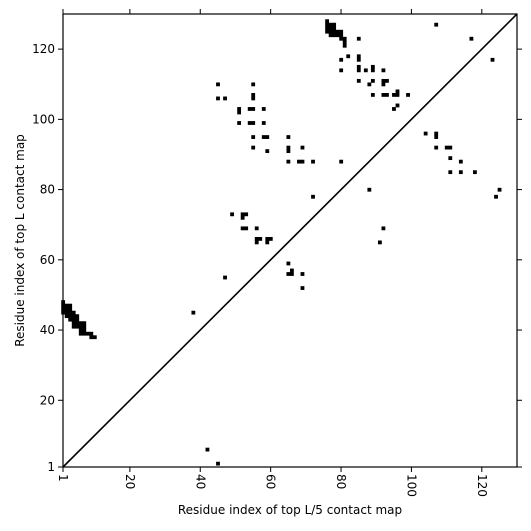 This screenshot has width=531, height=531. I want to click on x-tick-label: 40, so click(200, 481).